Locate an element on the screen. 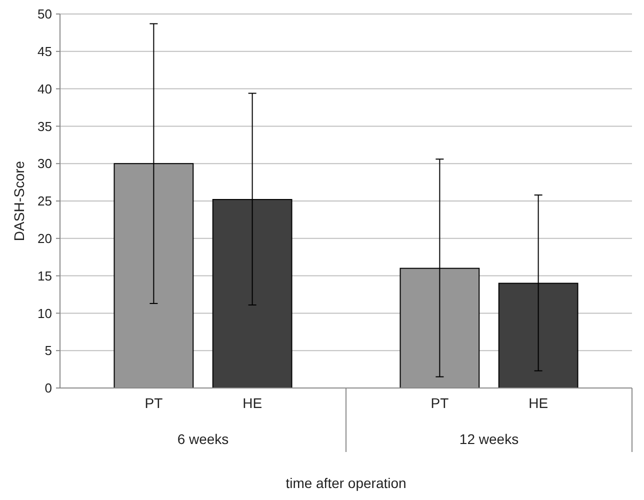 The width and height of the screenshot is (644, 500). y-tick-label: 45 is located at coordinates (45, 51).